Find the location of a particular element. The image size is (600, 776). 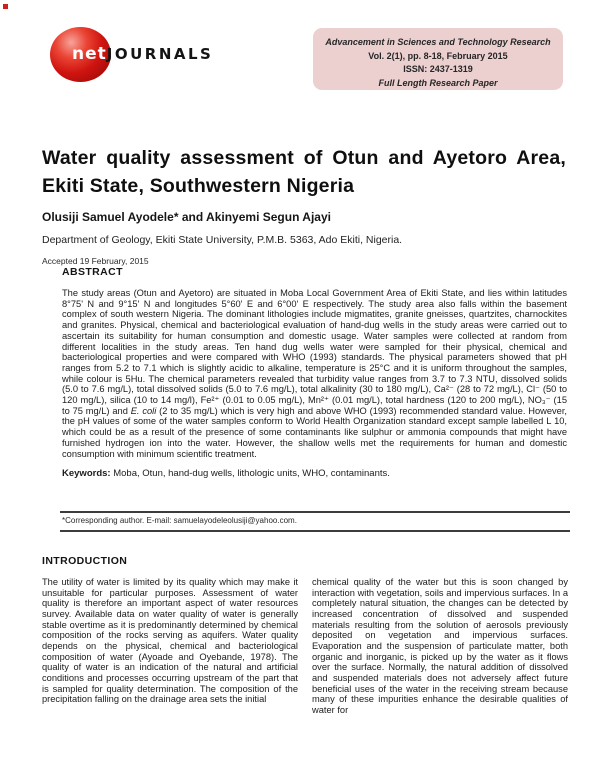

accepted-date: Accepted 19 February, 2015 is located at coordinates (95, 261).